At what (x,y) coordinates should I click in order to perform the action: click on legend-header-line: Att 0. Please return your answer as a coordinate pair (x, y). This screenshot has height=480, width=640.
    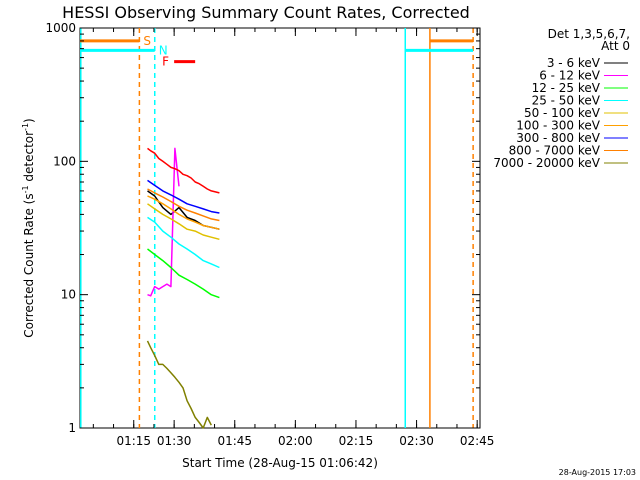
    Looking at the image, I should click on (615, 46).